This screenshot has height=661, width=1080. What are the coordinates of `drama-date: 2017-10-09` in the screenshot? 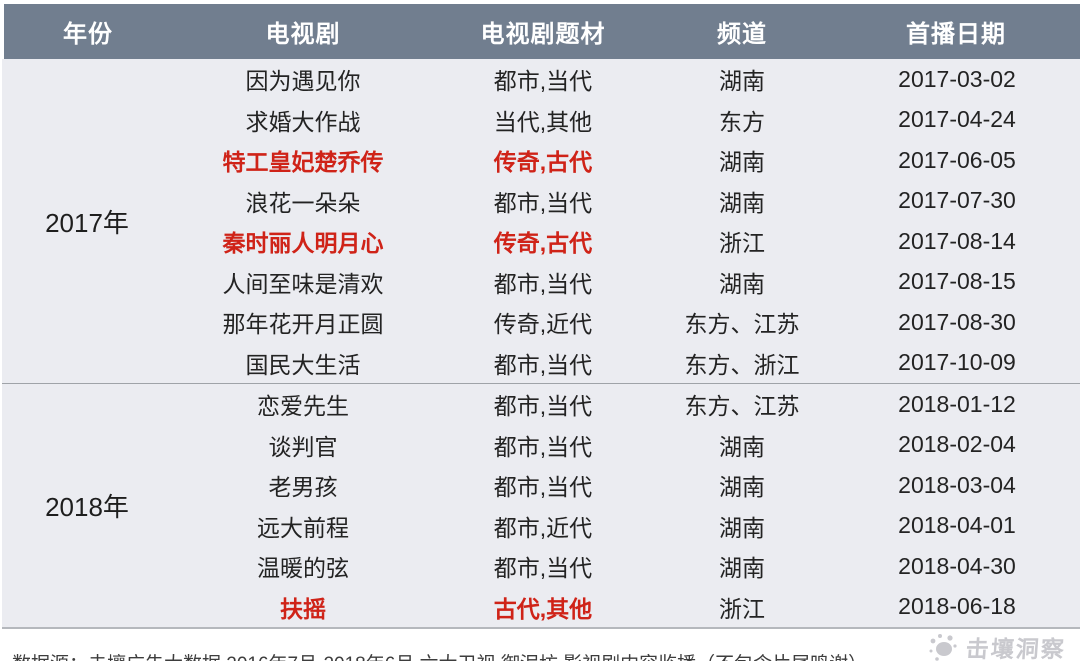 It's located at (956, 363).